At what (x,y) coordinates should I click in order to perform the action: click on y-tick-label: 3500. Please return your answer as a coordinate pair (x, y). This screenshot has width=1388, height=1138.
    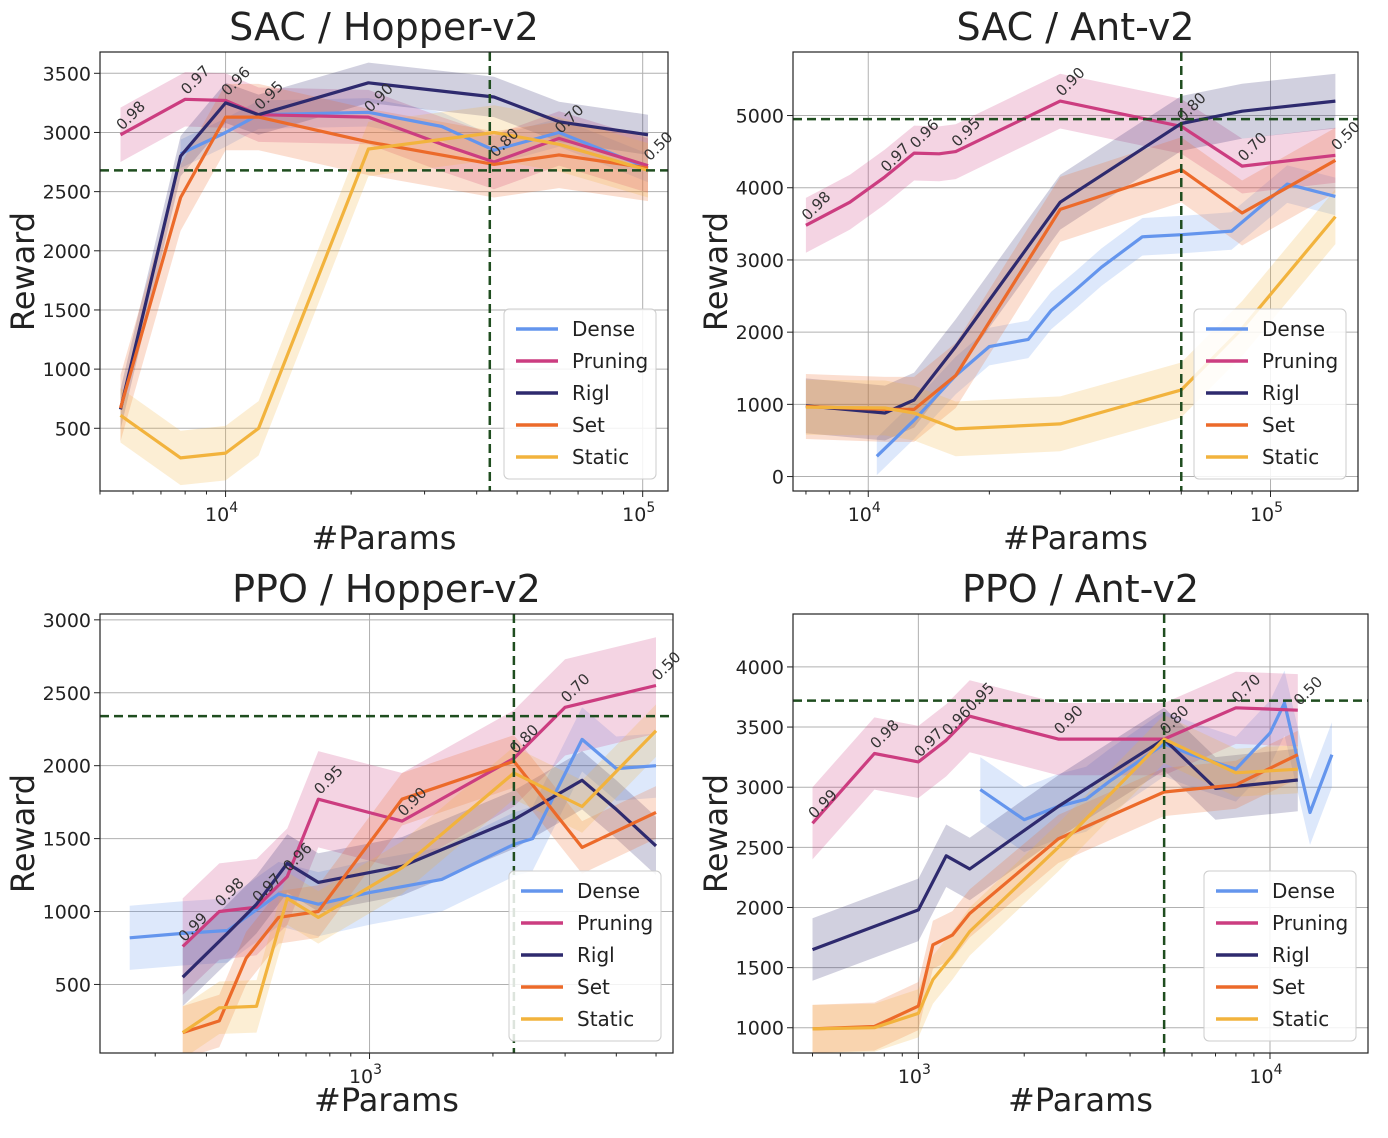
    Looking at the image, I should click on (760, 728).